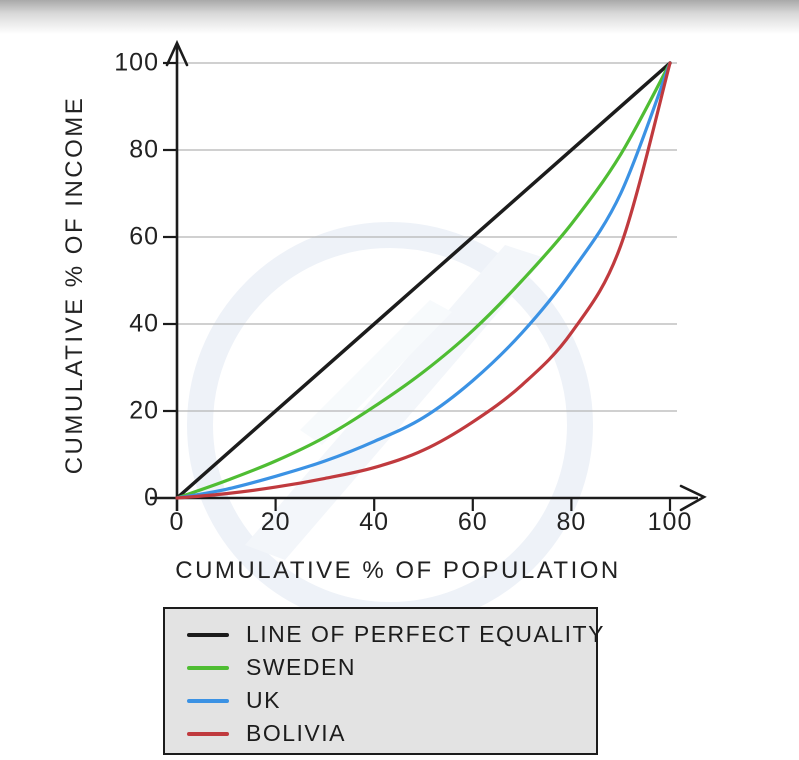 This screenshot has width=799, height=760. I want to click on legend-item-label: SWEDEN, so click(301, 667).